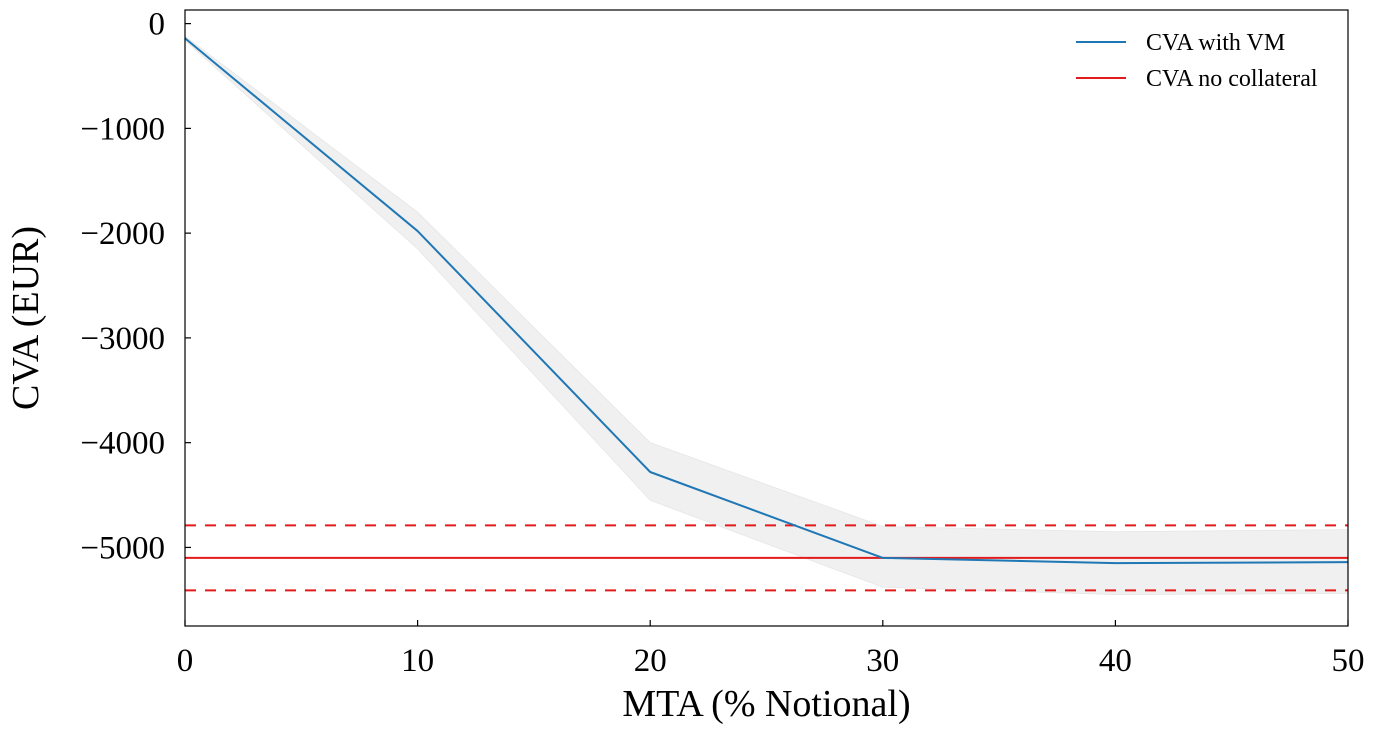 The width and height of the screenshot is (1374, 733). What do you see at coordinates (1215, 43) in the screenshot?
I see `legend-label-cva-with-vm: CVA with VM` at bounding box center [1215, 43].